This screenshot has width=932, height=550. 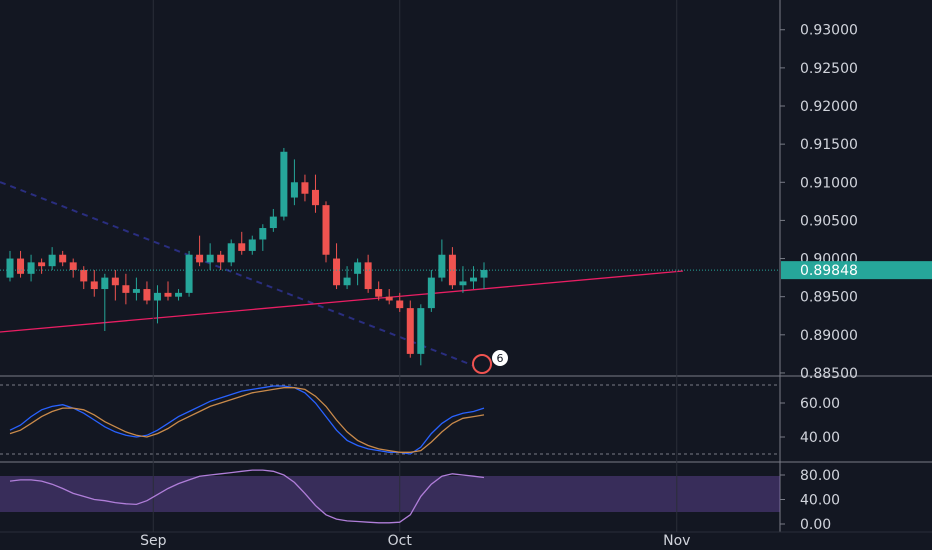 What do you see at coordinates (482, 364) in the screenshot?
I see `event-marker` at bounding box center [482, 364].